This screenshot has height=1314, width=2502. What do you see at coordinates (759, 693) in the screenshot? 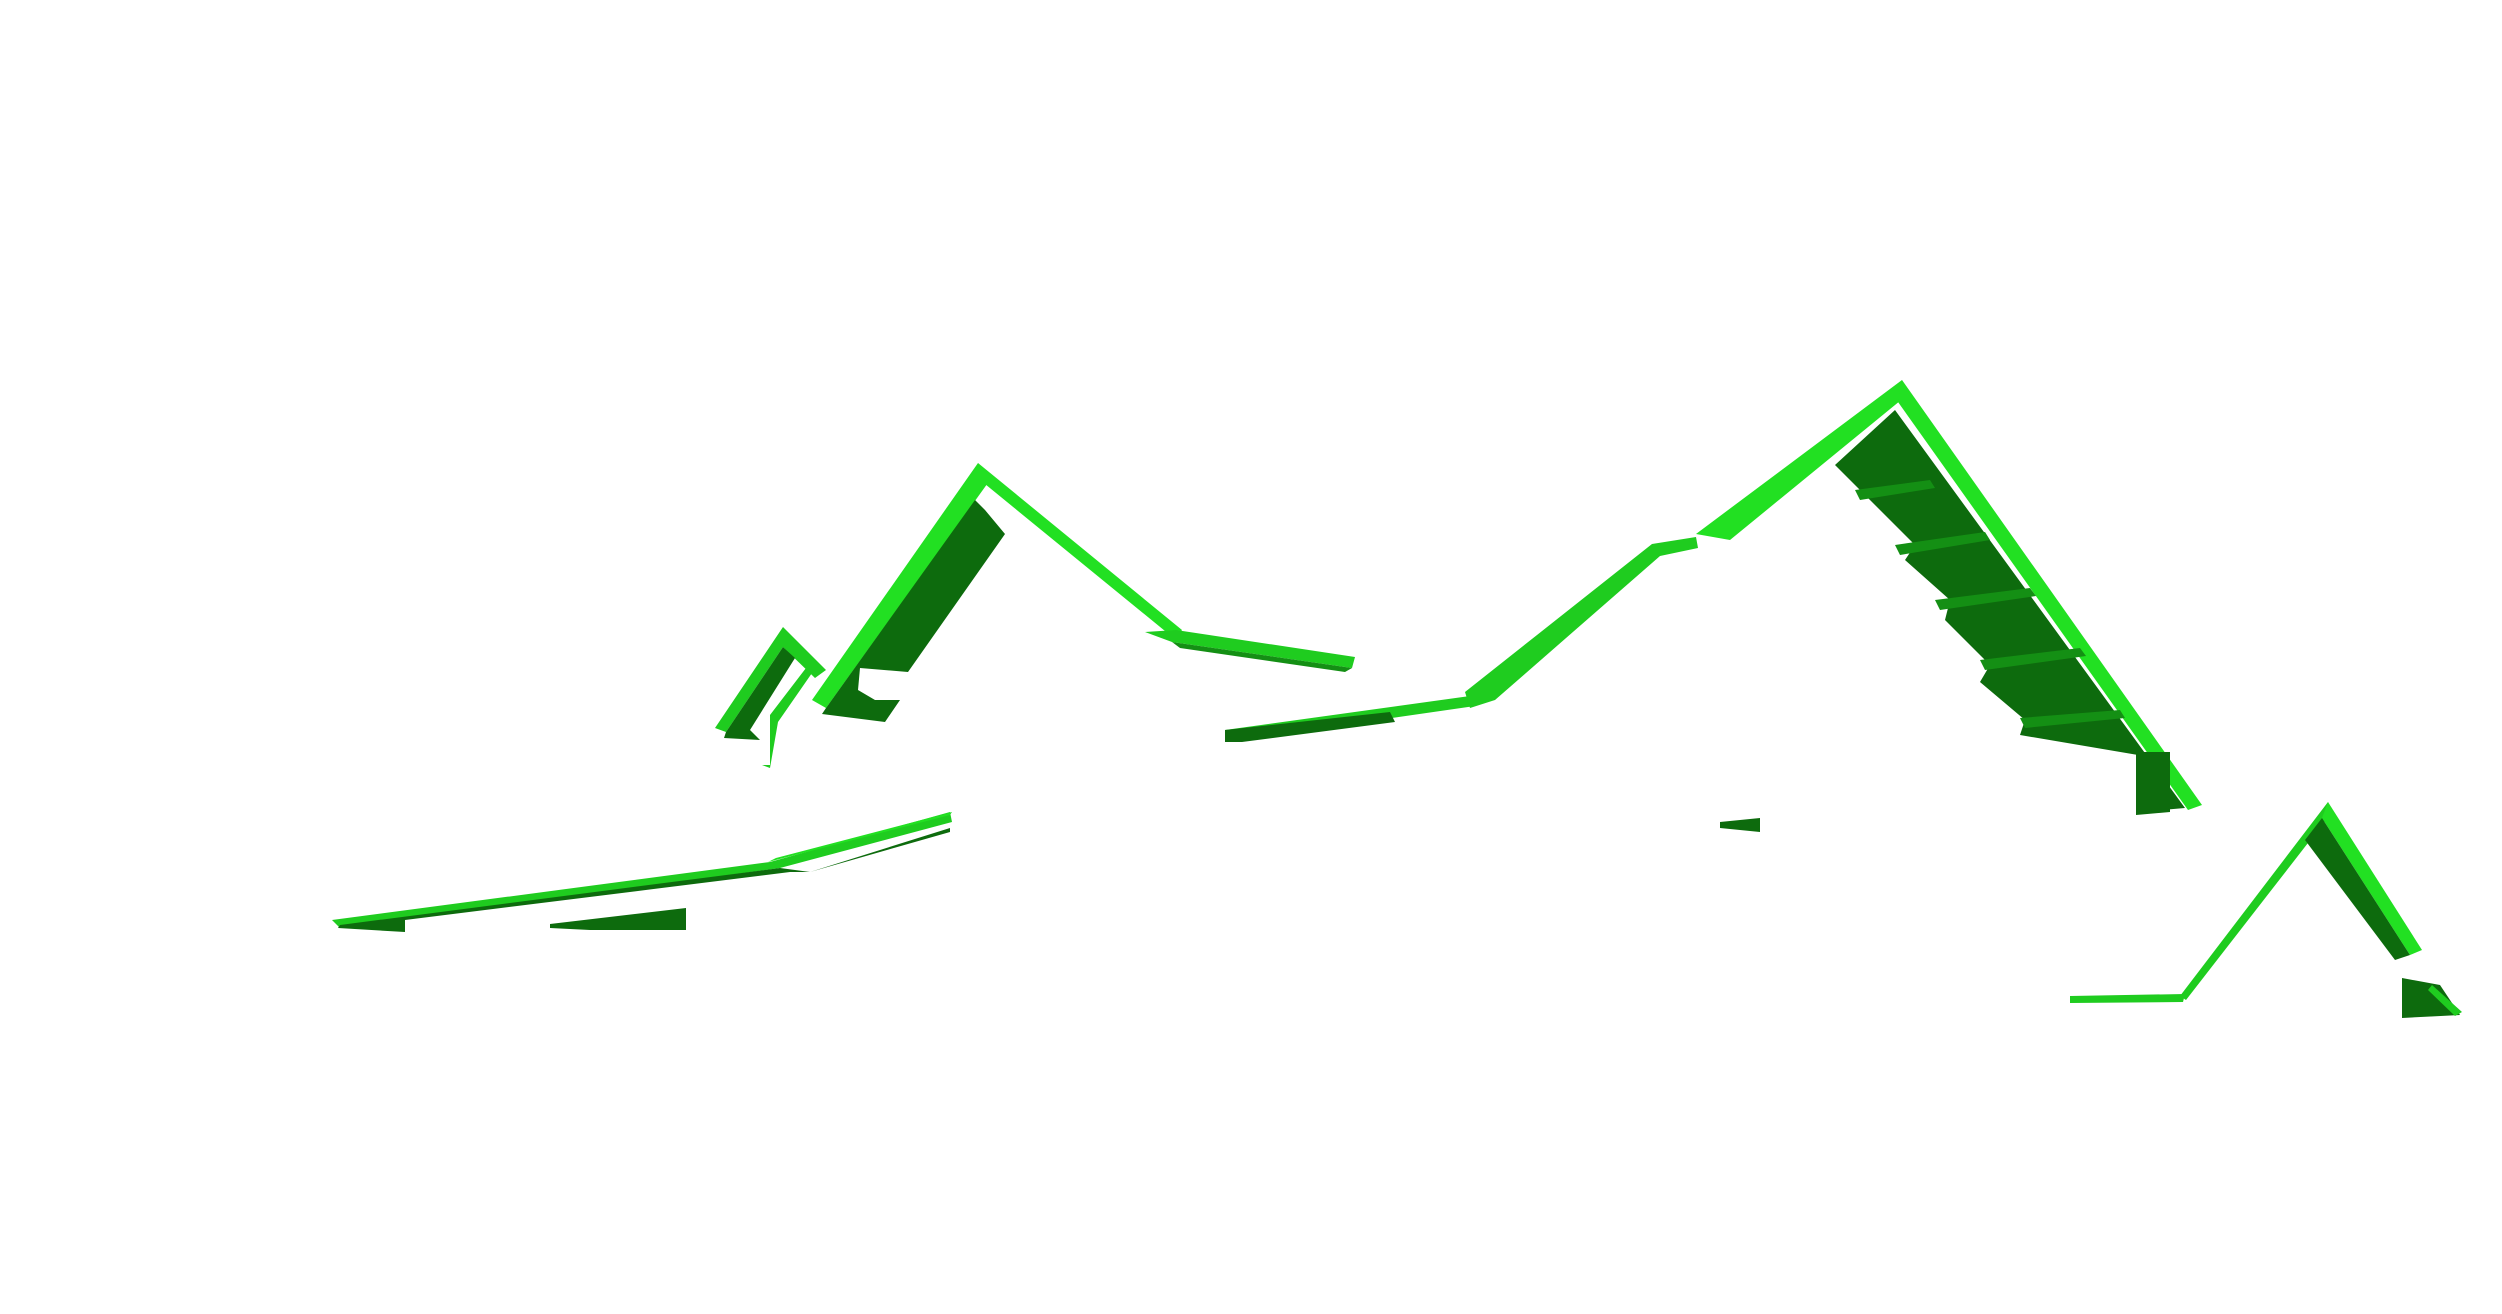
I see `roof-small-left-underside` at bounding box center [759, 693].